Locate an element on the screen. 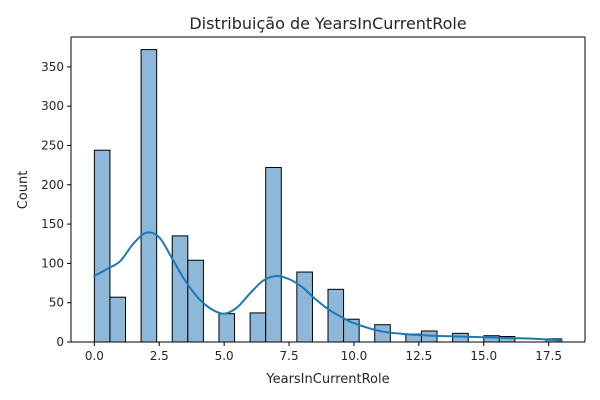  y-tick-label: 100 is located at coordinates (52, 263).